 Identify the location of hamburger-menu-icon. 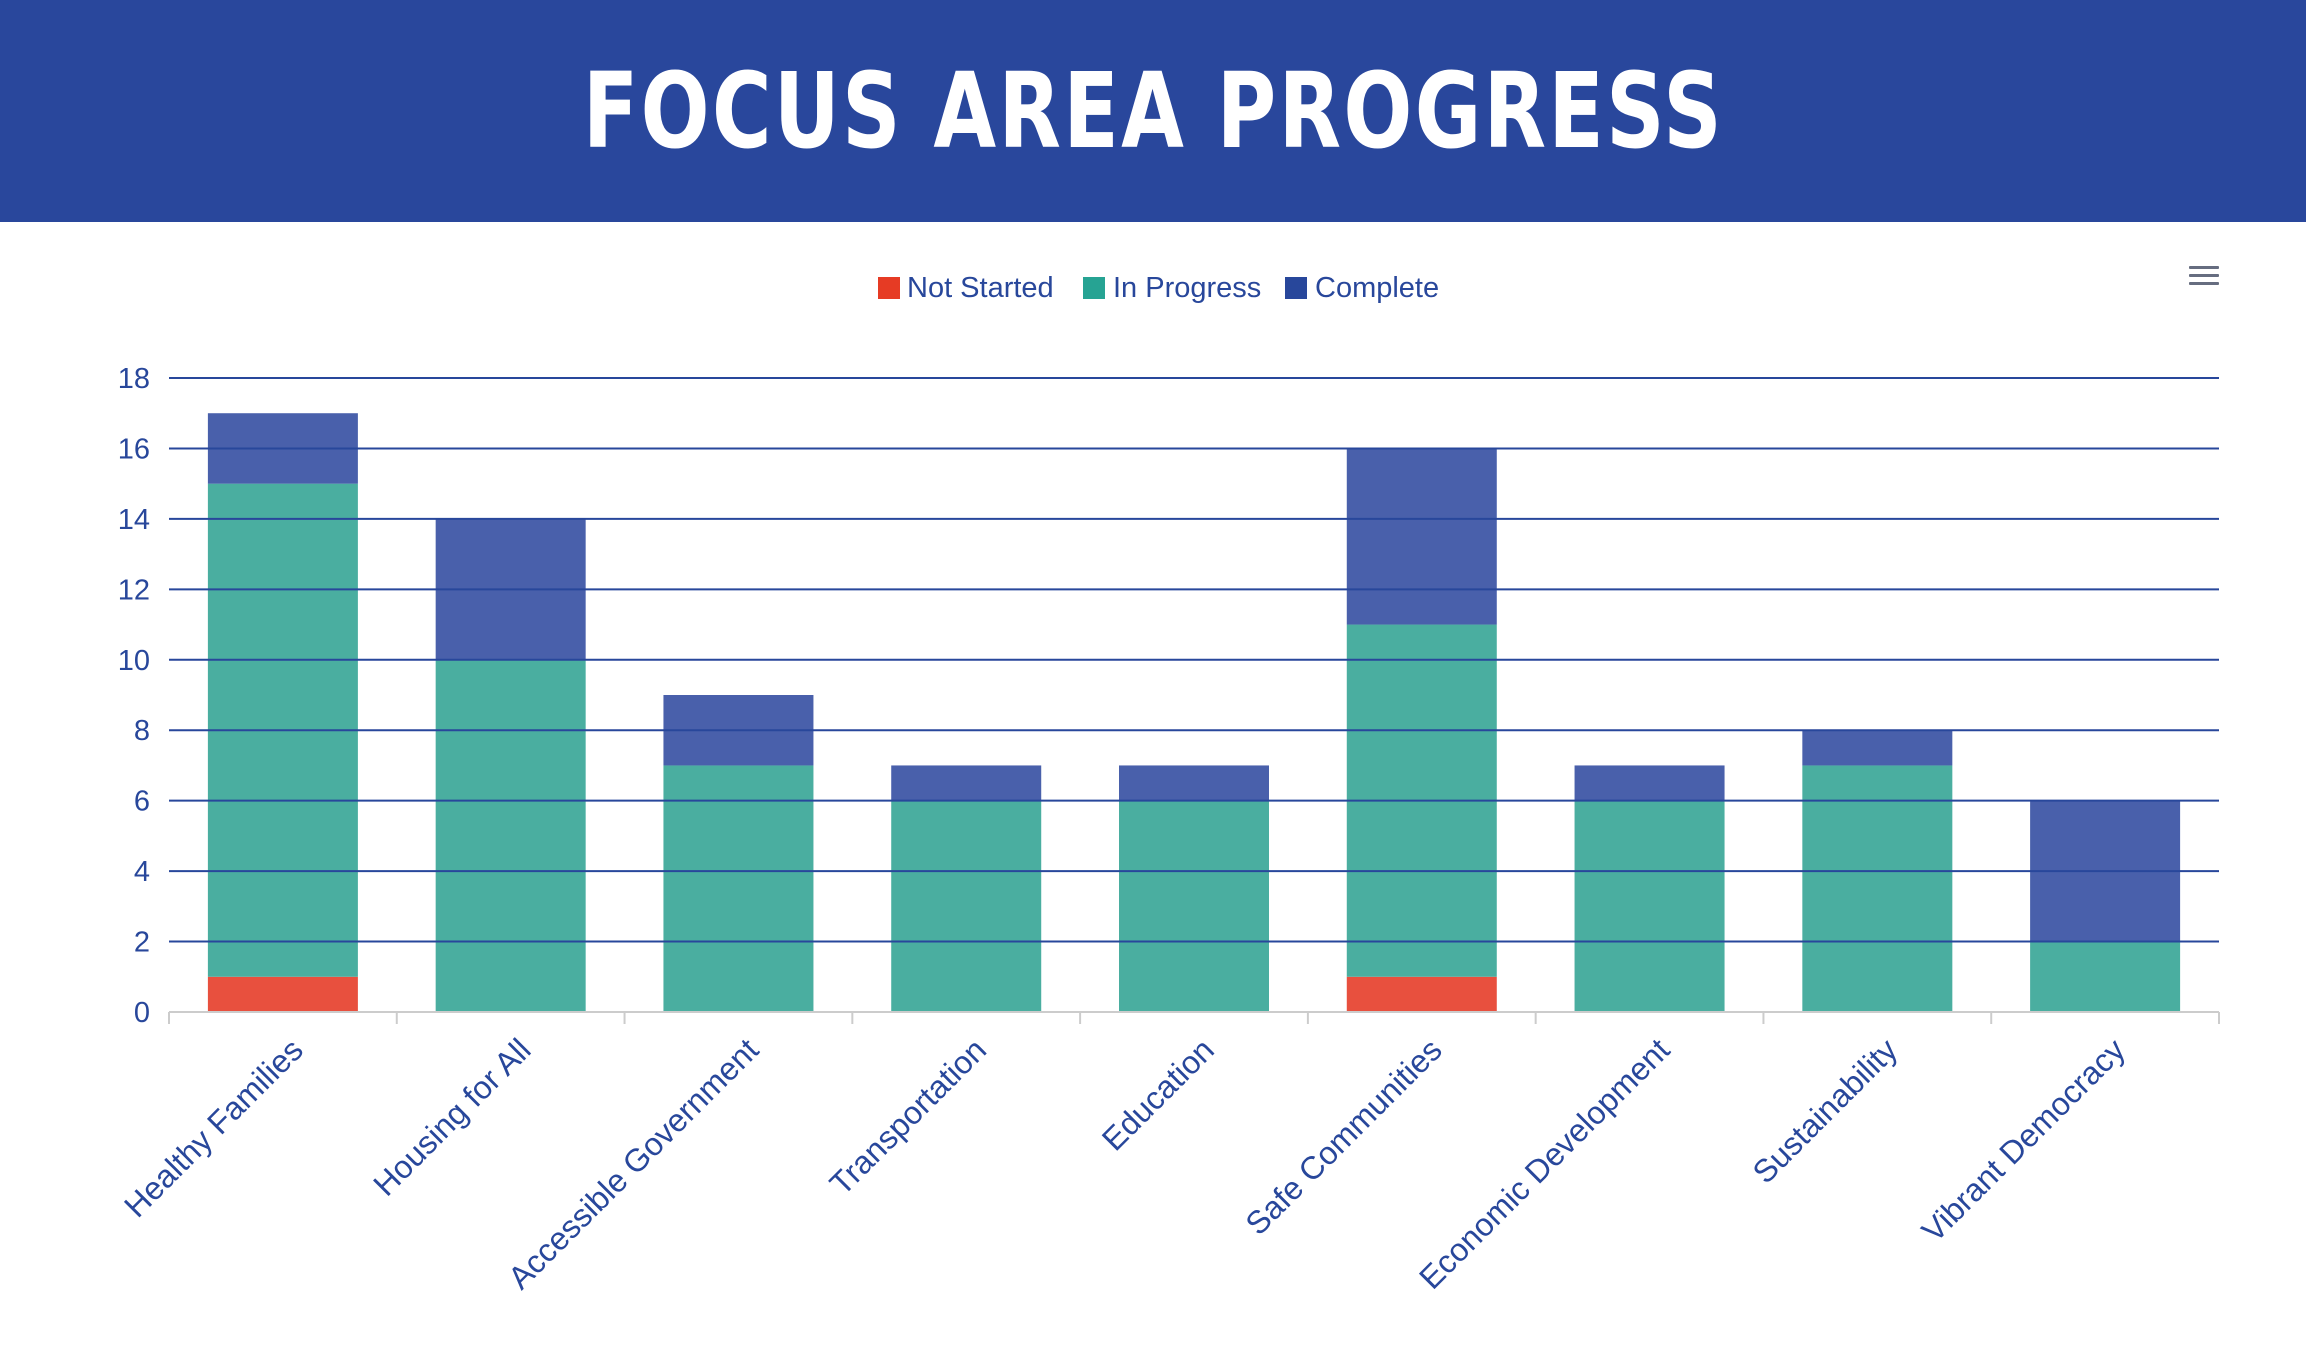
(2203, 278).